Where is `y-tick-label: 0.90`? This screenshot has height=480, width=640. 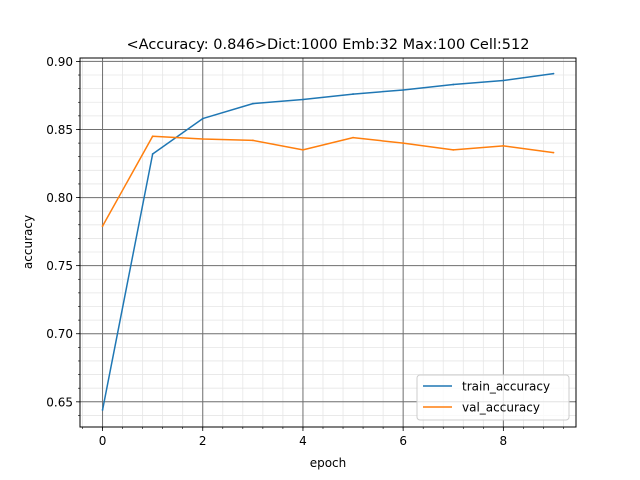
y-tick-label: 0.90 is located at coordinates (59, 62).